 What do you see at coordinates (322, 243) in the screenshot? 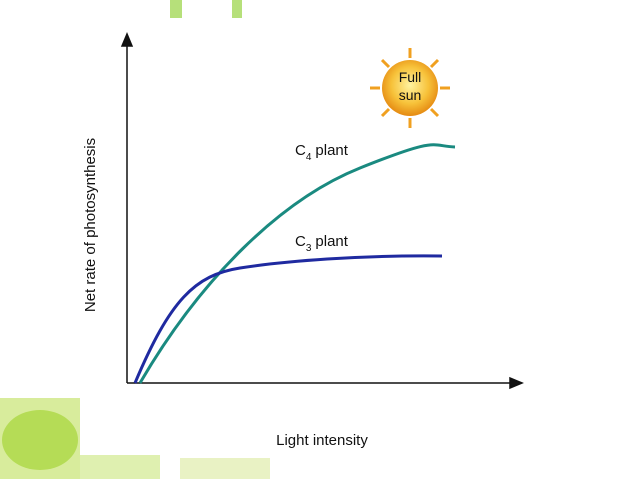
I see `c3-label: C3 plant` at bounding box center [322, 243].